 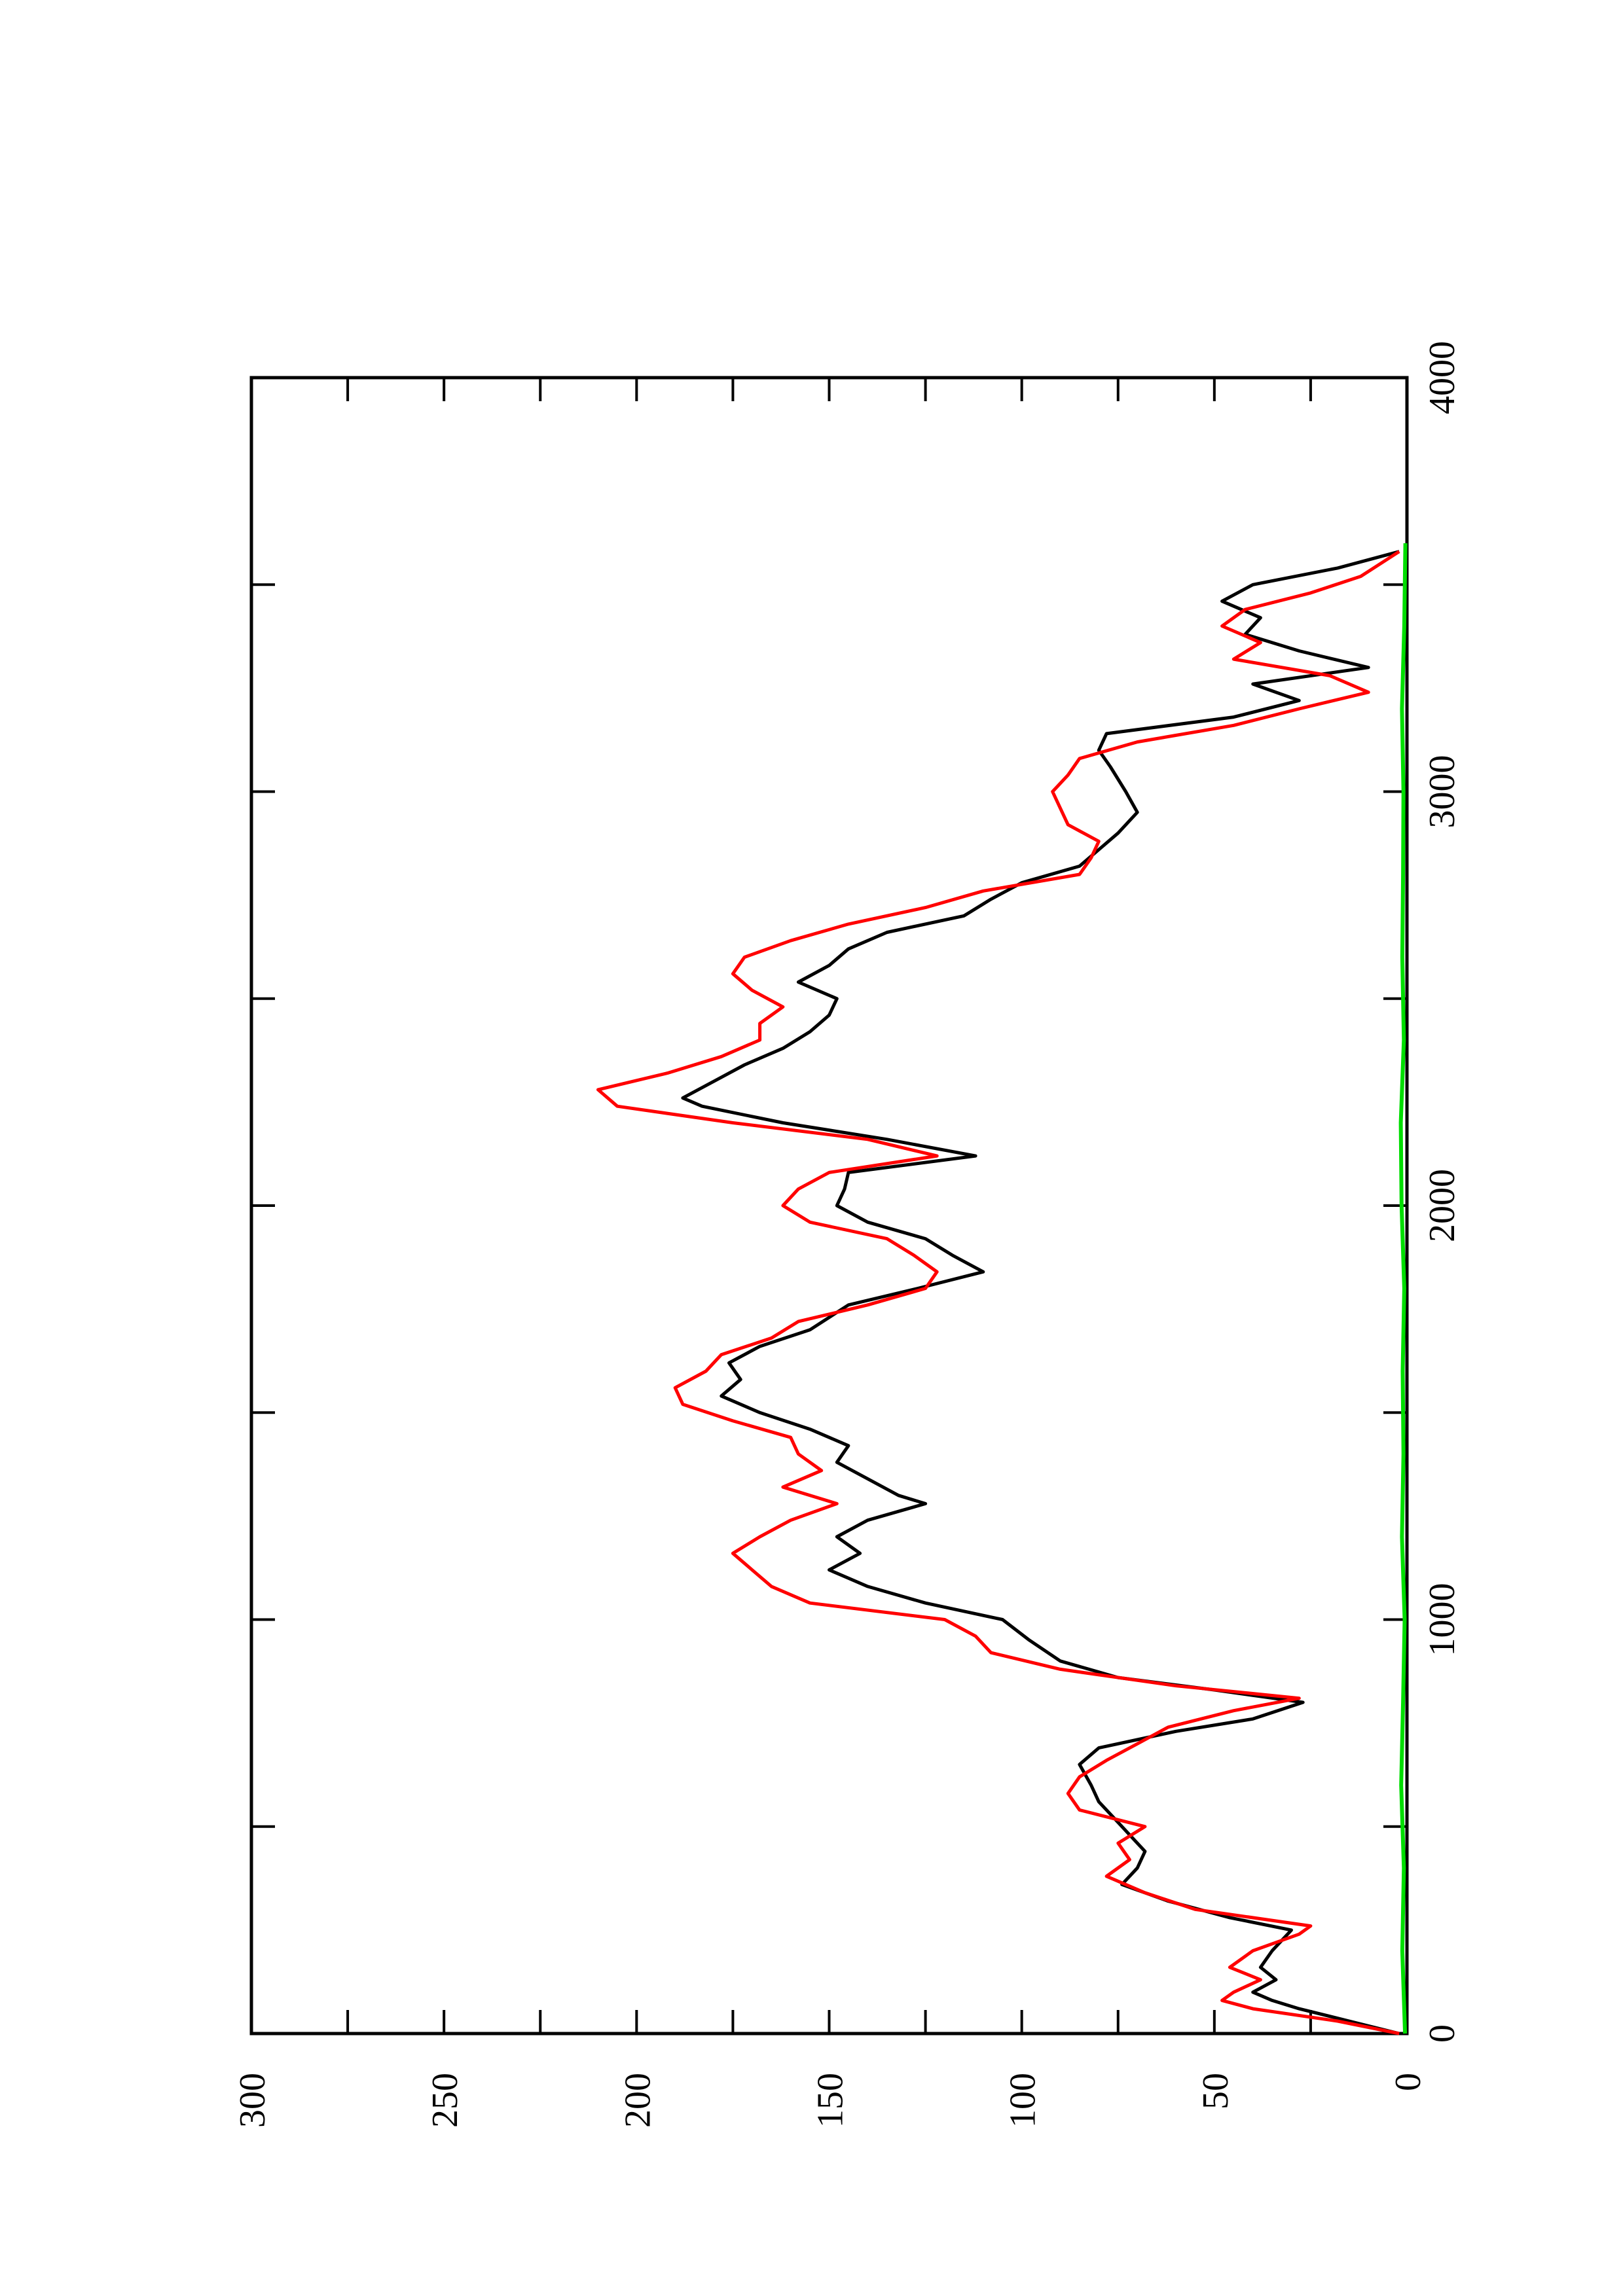 I want to click on x-tick-label: 1000, so click(x=1442, y=1620).